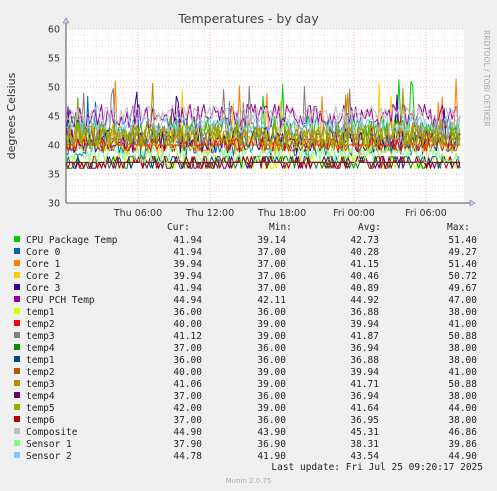 This screenshot has height=491, width=497. I want to click on last-update-text: Last update: Fri Jul 25 09:20:17 2025, so click(377, 467).